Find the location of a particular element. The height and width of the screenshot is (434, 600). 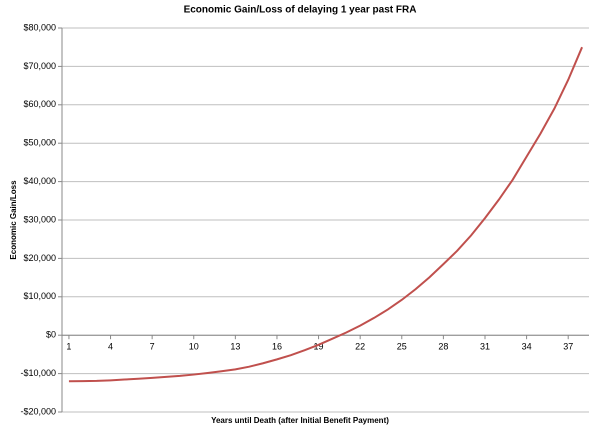

x-tick-label: 7 is located at coordinates (152, 347).